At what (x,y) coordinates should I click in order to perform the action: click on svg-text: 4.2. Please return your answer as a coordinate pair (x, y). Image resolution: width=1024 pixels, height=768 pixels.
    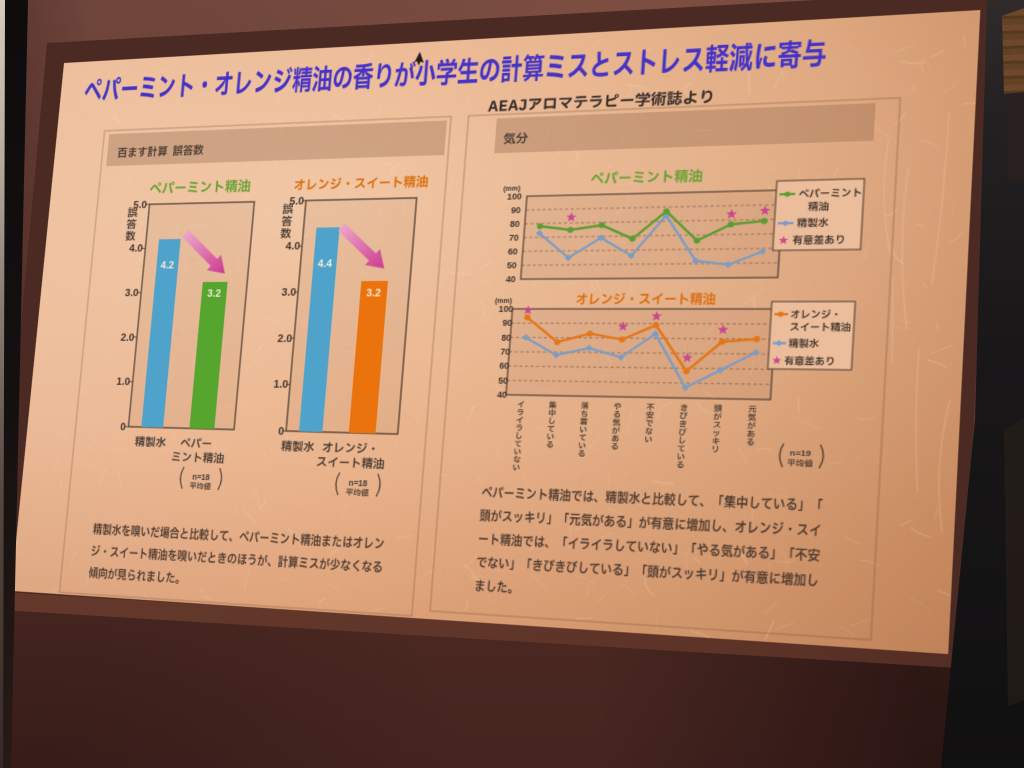
    Looking at the image, I should click on (167, 265).